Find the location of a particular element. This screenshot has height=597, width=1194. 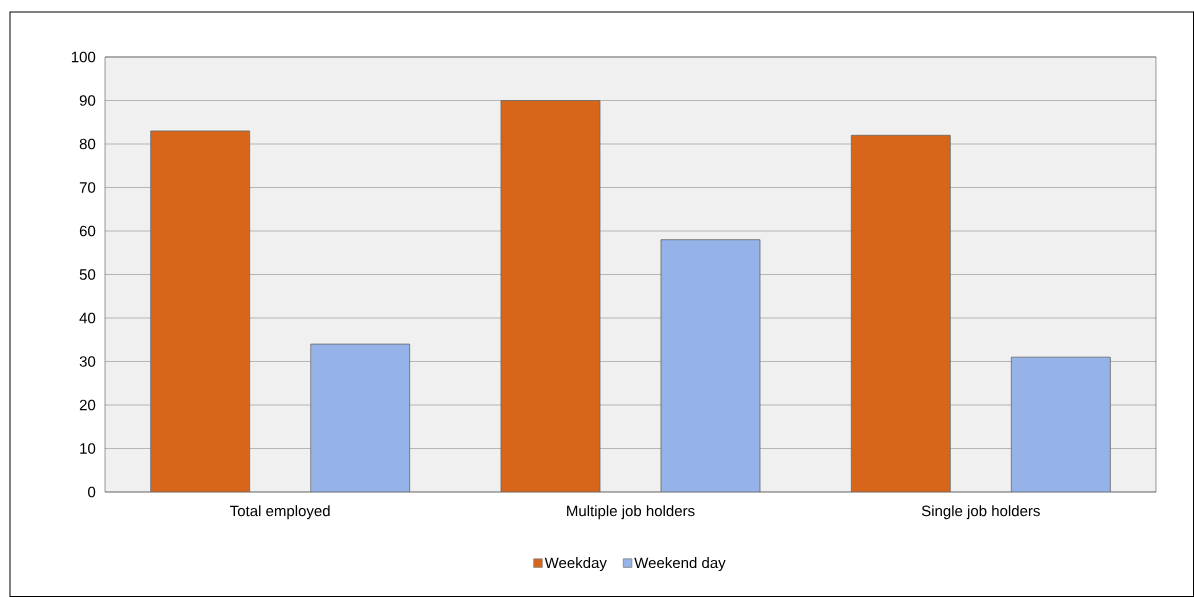

y-tick-label: 20 is located at coordinates (87, 405).